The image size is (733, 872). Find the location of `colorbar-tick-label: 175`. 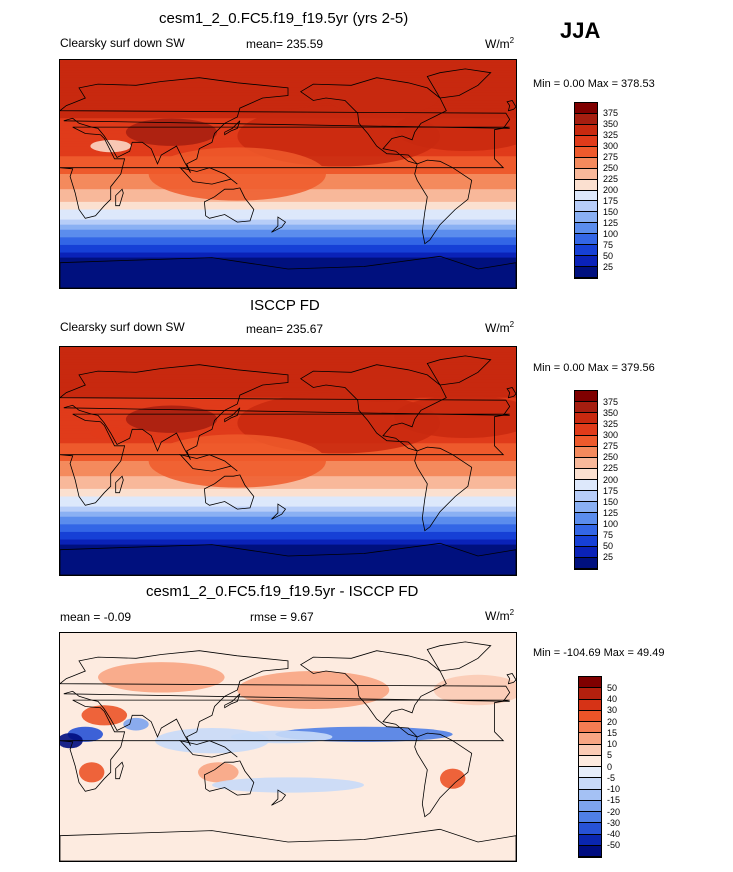

colorbar-tick-label: 175 is located at coordinates (611, 490).